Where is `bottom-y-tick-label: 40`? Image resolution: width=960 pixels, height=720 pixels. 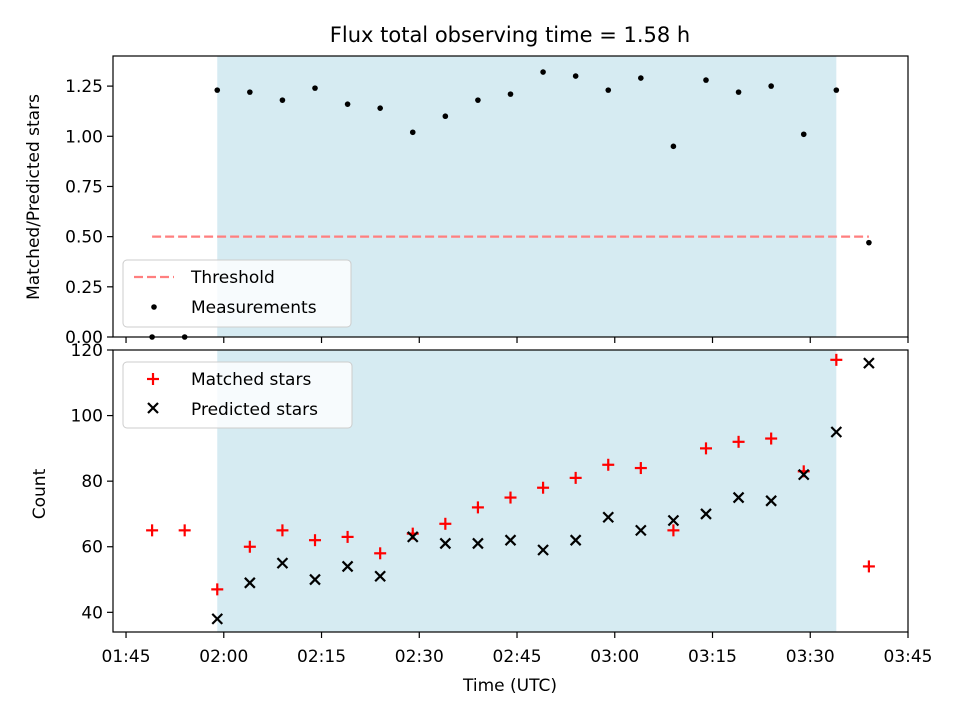 bottom-y-tick-label: 40 is located at coordinates (92, 613).